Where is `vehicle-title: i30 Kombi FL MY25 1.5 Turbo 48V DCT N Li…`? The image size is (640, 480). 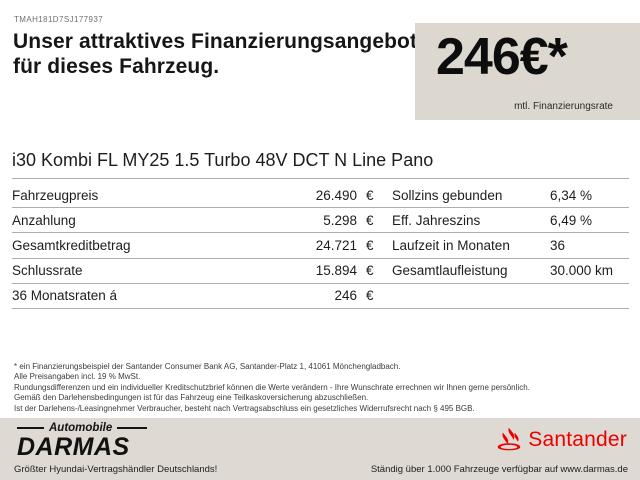
vehicle-title: i30 Kombi FL MY25 1.5 Turbo 48V DCT N Li… is located at coordinates (320, 164).